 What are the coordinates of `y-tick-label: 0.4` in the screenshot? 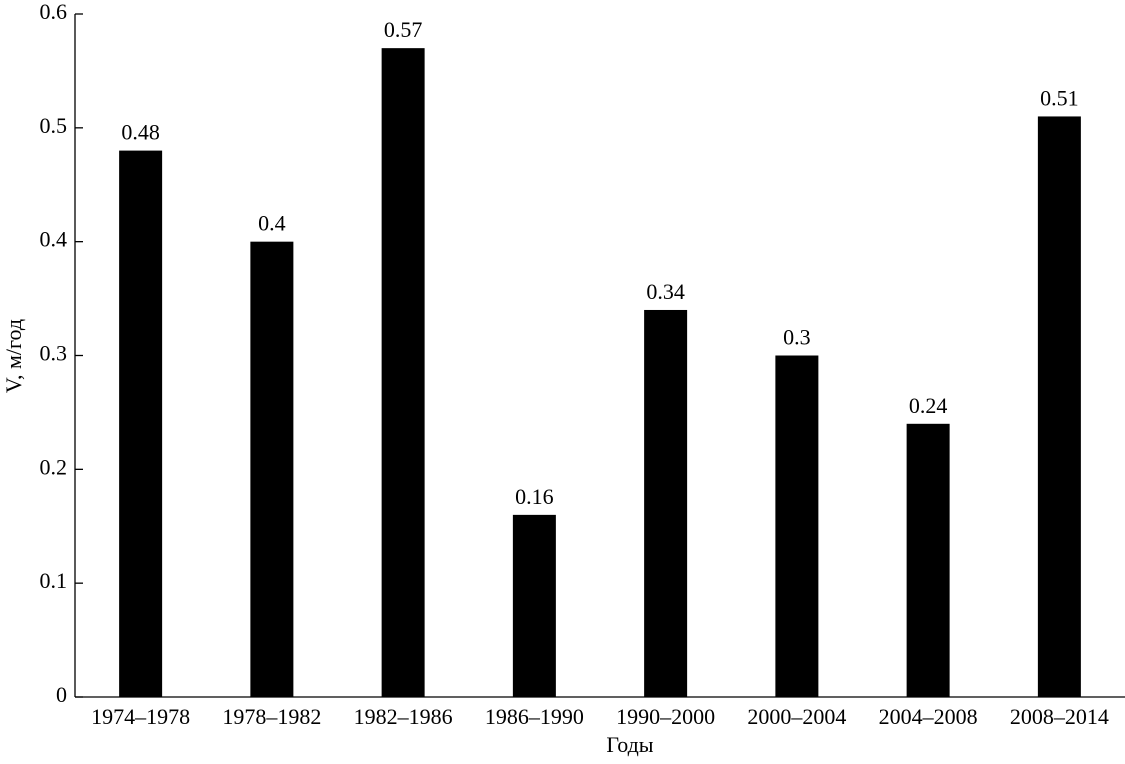 It's located at (54, 239).